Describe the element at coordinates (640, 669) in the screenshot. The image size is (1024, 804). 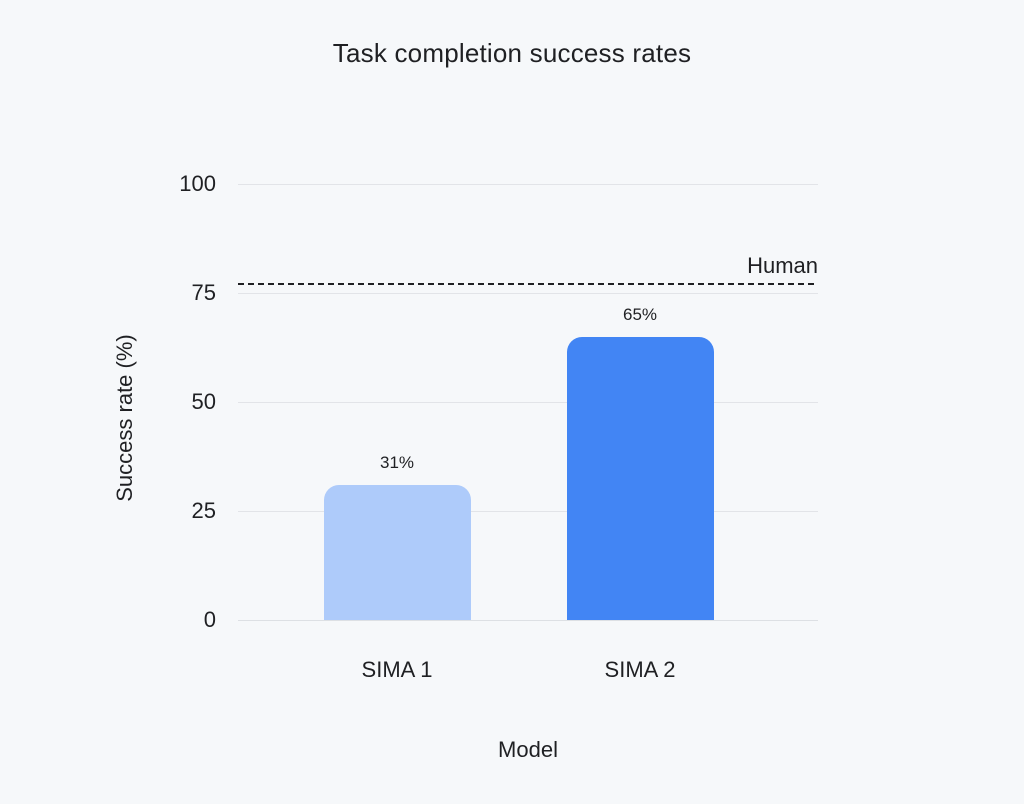
I see `category-label-sima-2: SIMA 2` at that location.